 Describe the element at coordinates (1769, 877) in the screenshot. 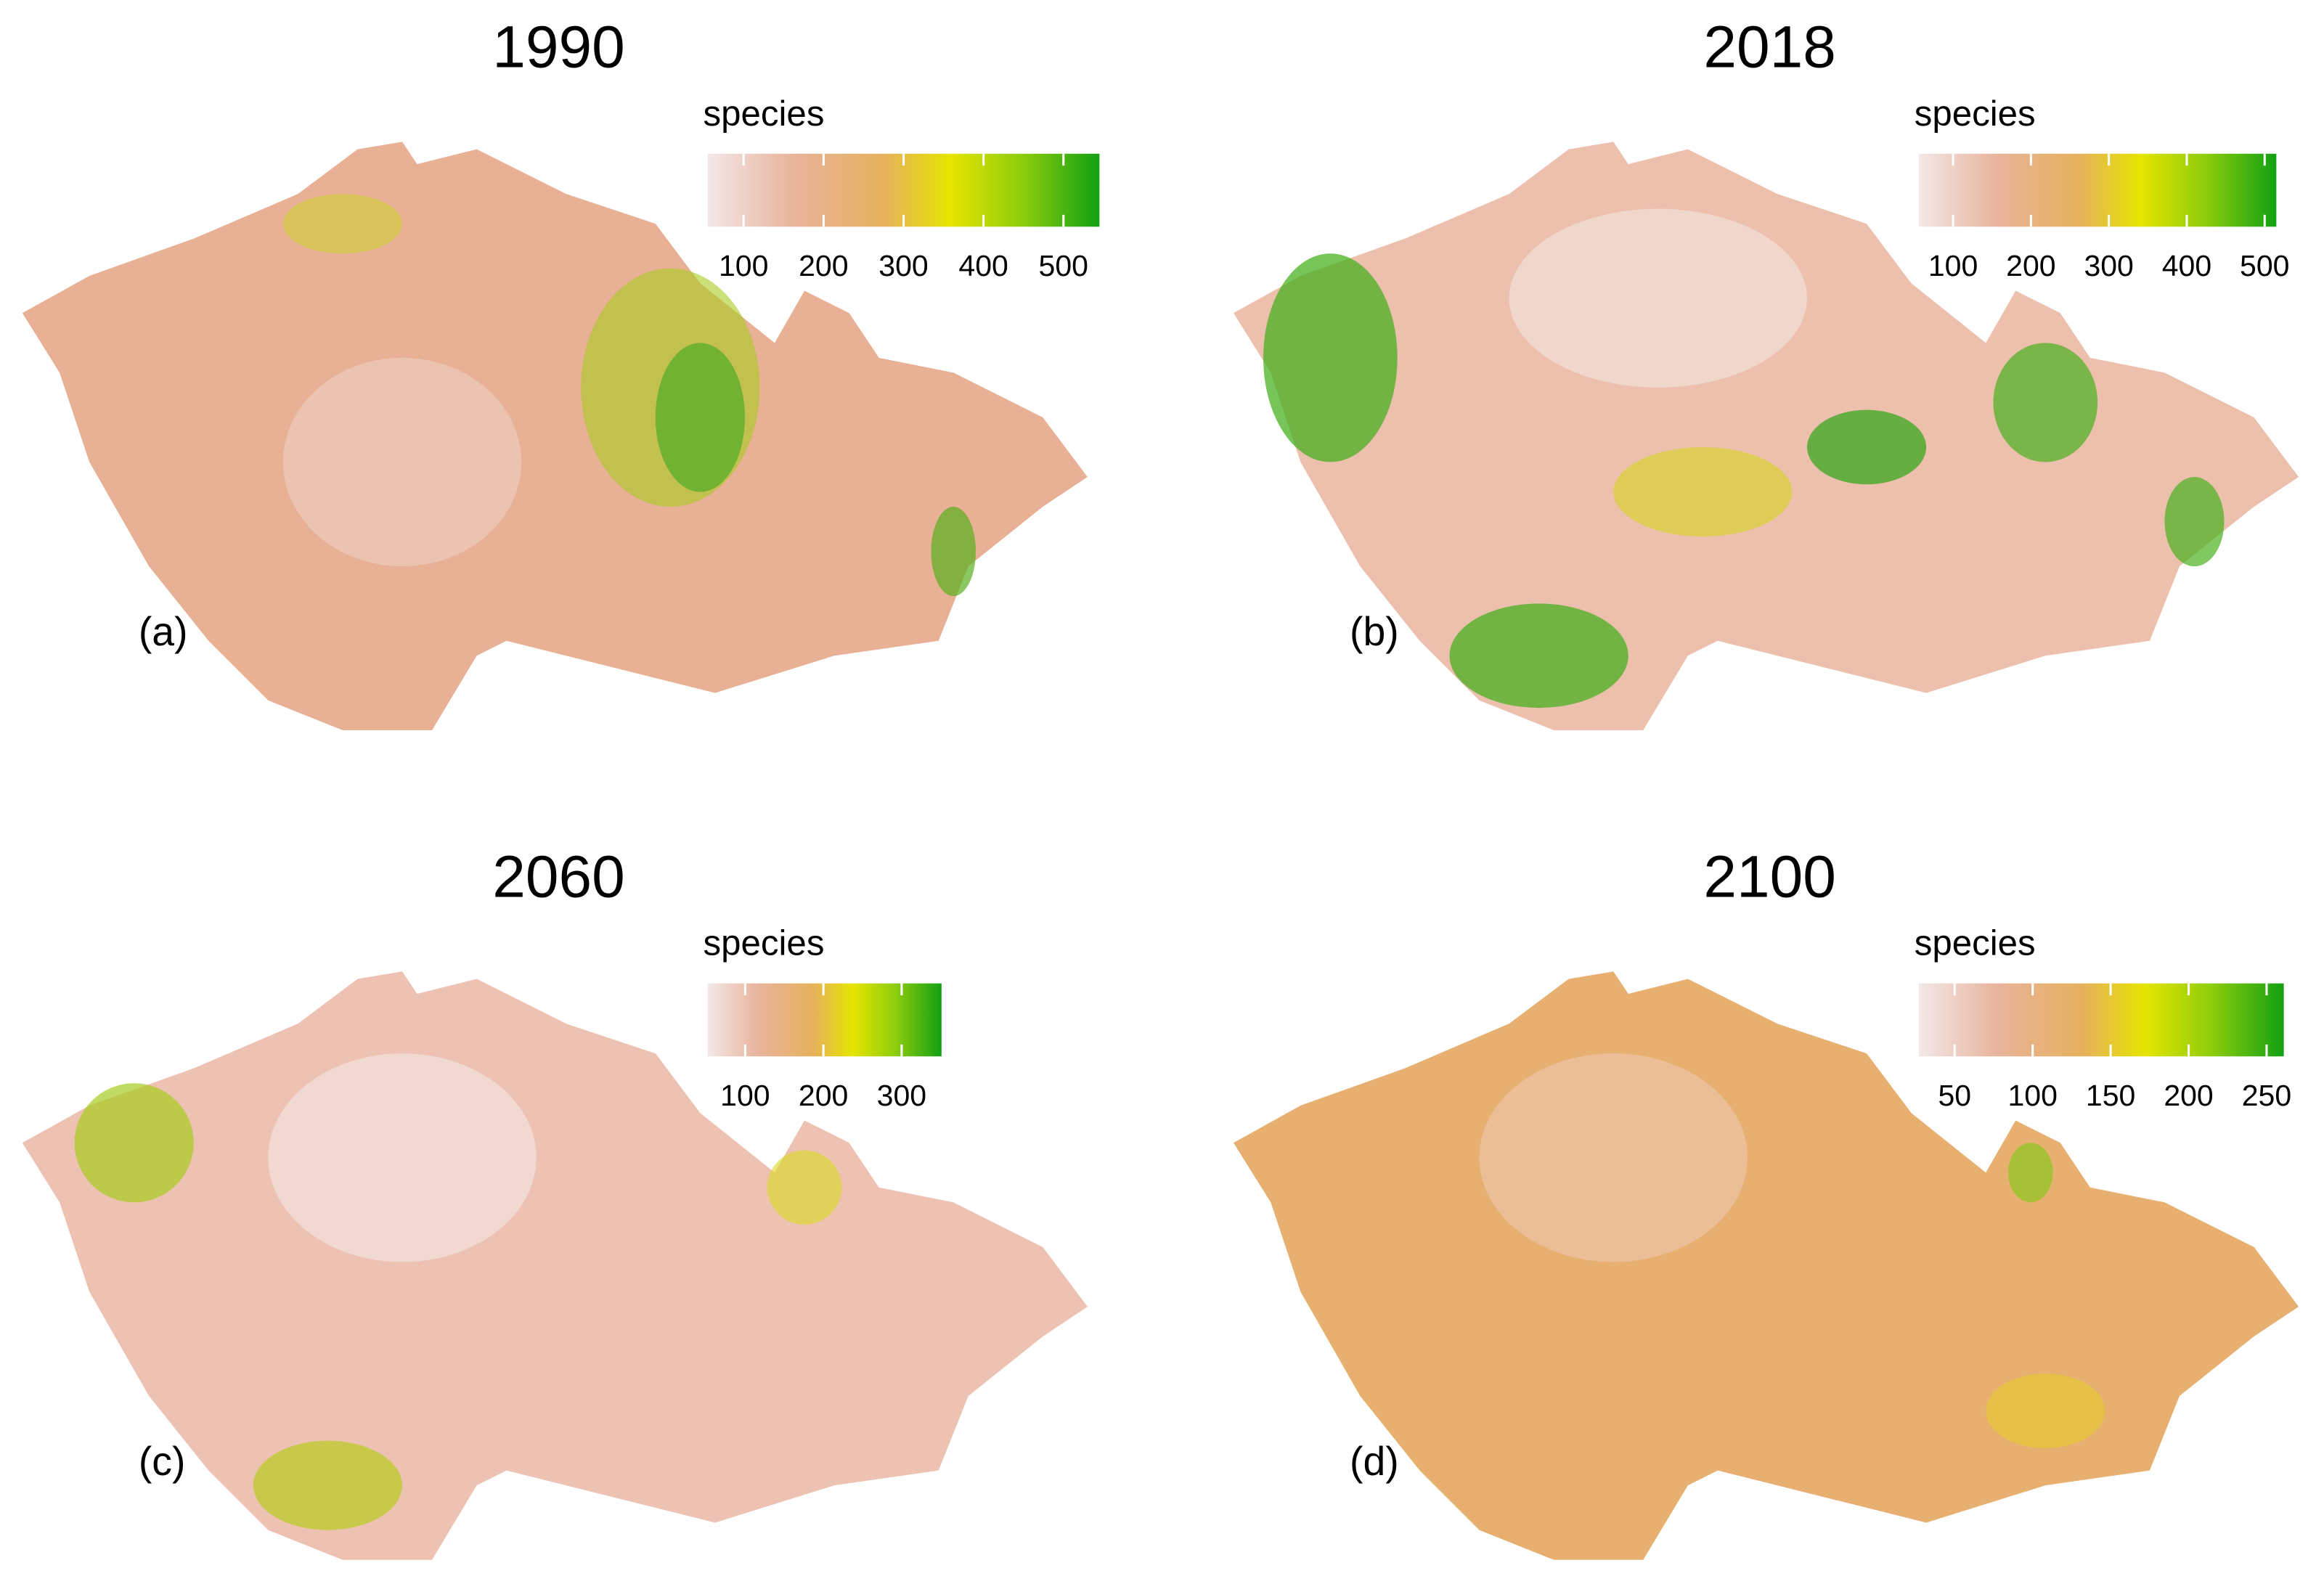

I see `panel-title: 2100` at that location.